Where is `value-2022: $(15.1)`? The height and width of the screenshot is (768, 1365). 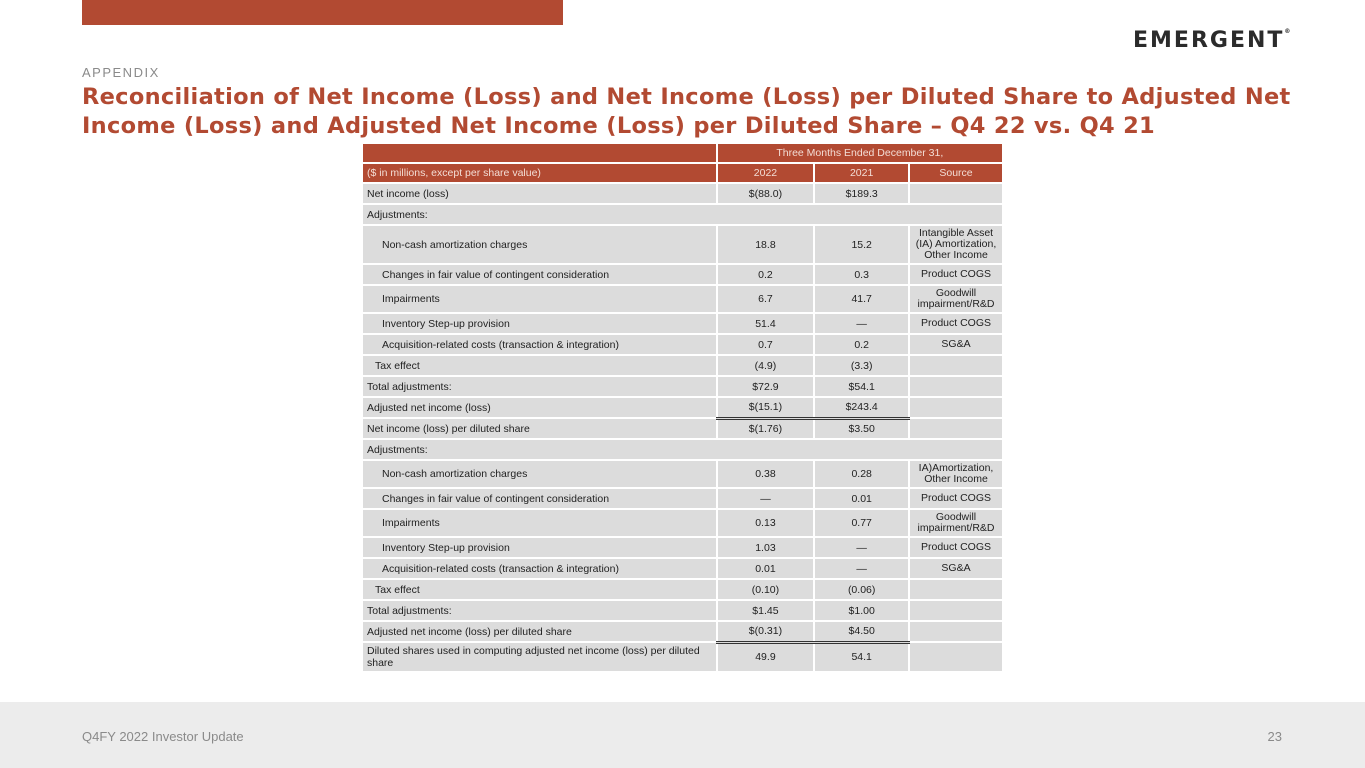 value-2022: $(15.1) is located at coordinates (765, 408).